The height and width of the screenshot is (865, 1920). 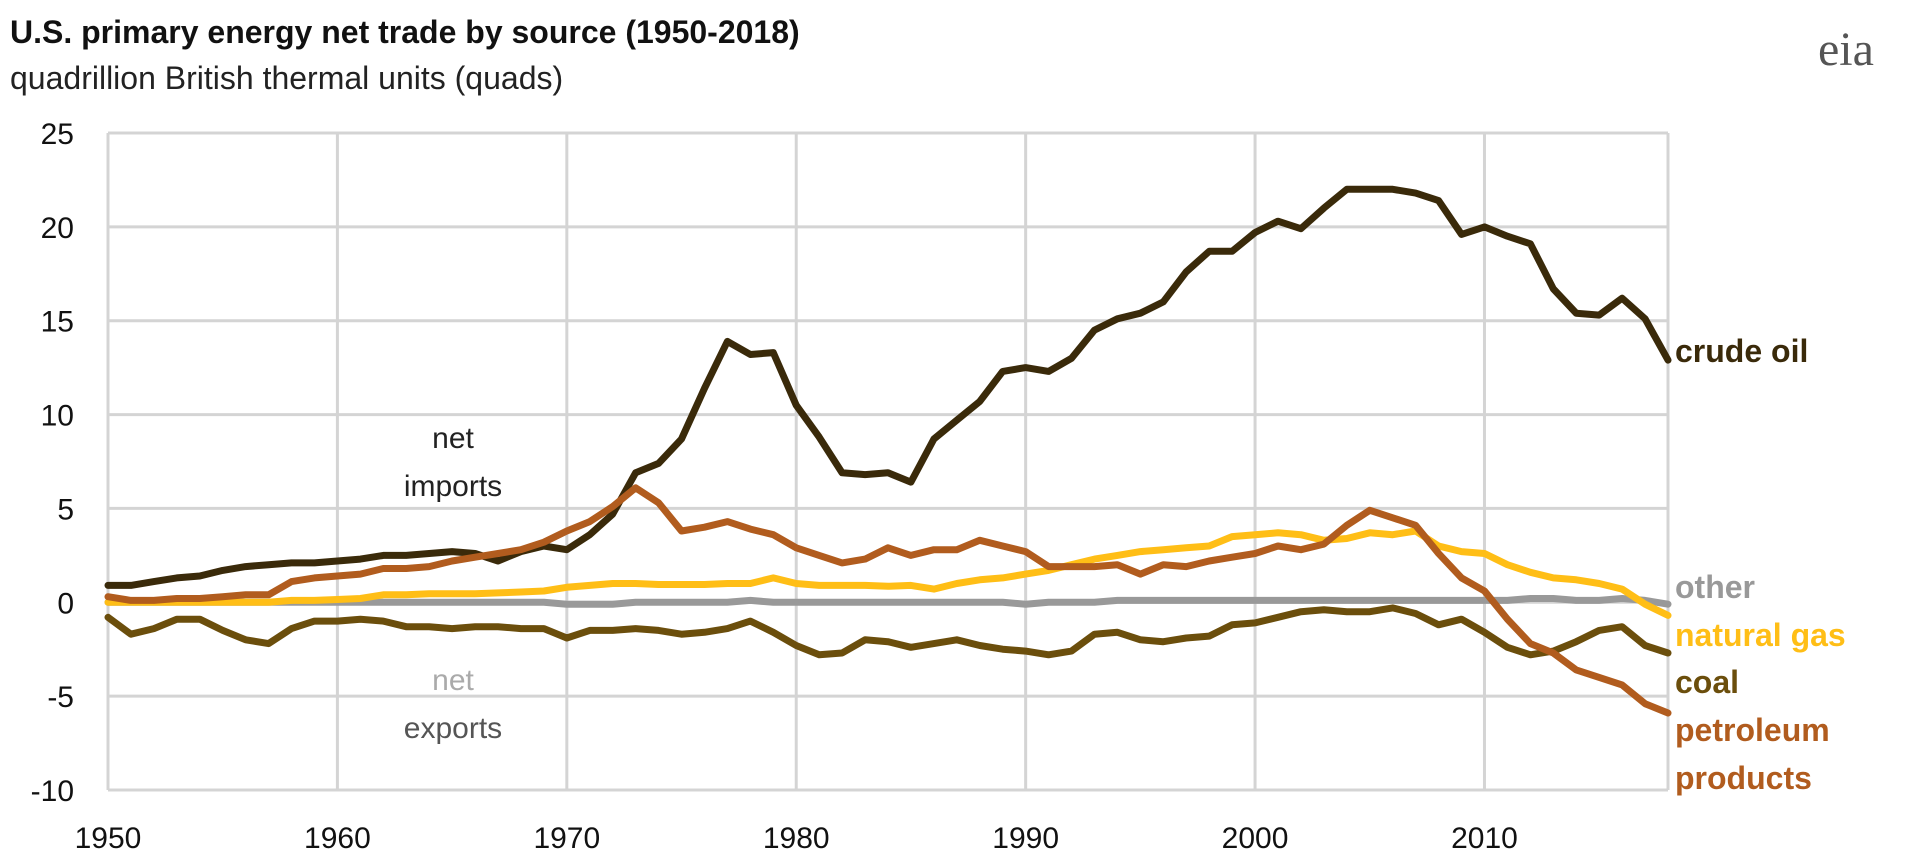 I want to click on x-tick-label: 1970, so click(x=566, y=838).